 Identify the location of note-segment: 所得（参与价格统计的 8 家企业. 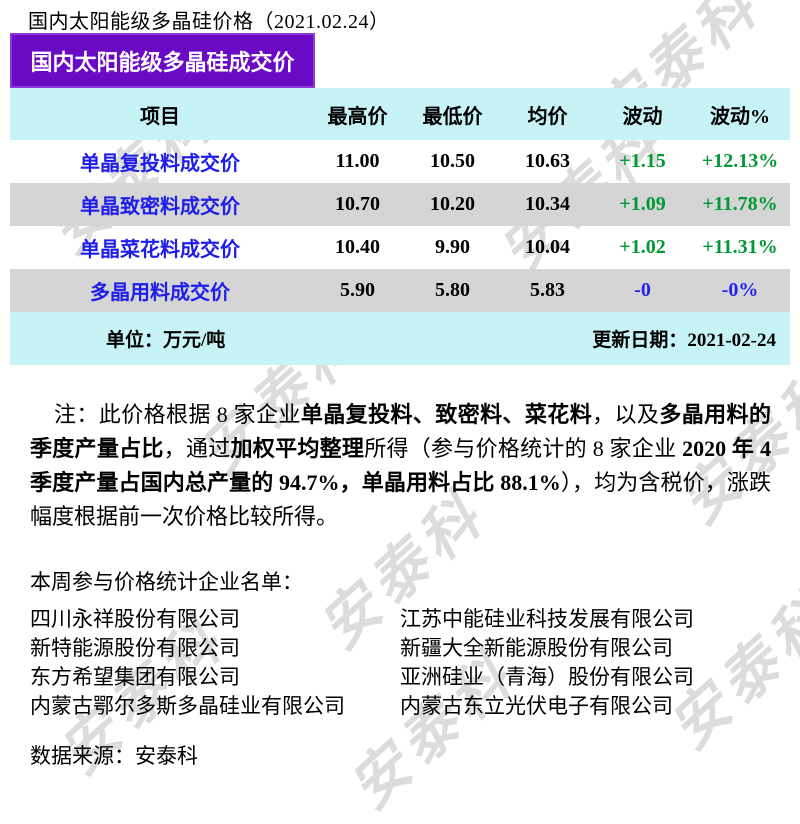
(523, 448).